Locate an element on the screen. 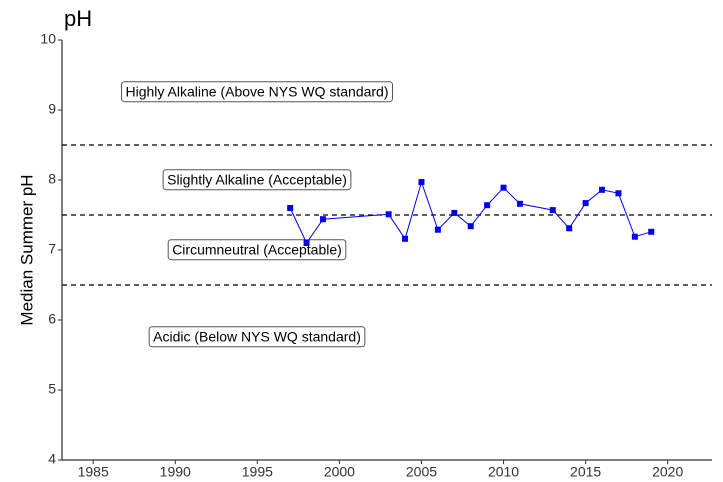 This screenshot has height=482, width=723. y-tick-label: 5 is located at coordinates (52, 389).